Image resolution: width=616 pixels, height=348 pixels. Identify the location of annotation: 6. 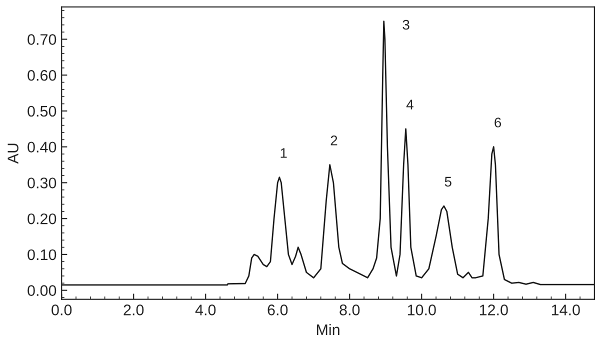
(498, 123).